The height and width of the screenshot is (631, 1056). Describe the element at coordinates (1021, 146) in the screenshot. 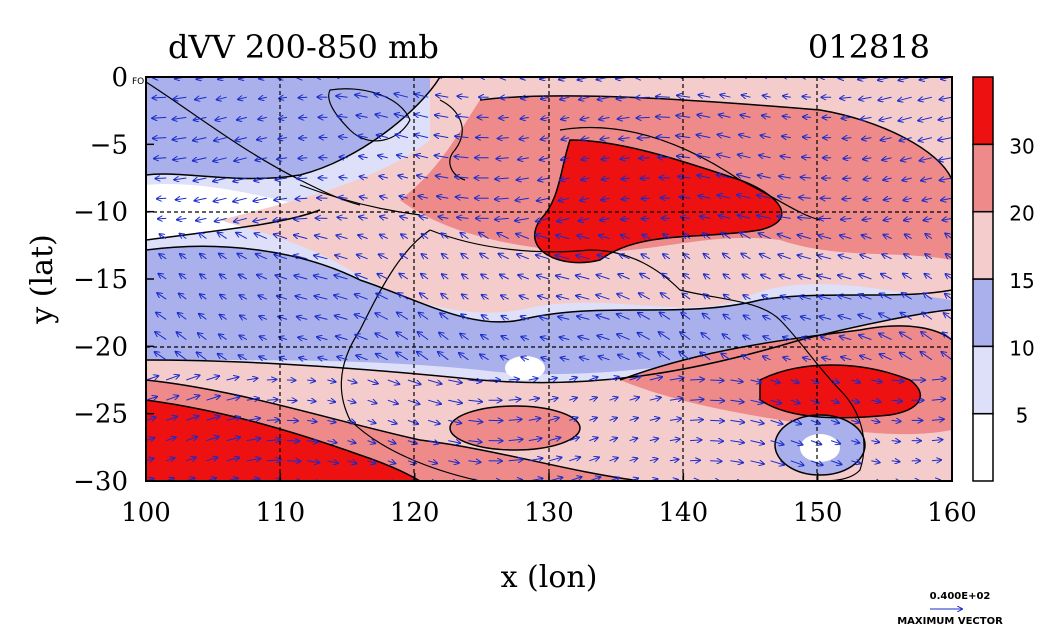

I see `colorbar-label: 30` at that location.